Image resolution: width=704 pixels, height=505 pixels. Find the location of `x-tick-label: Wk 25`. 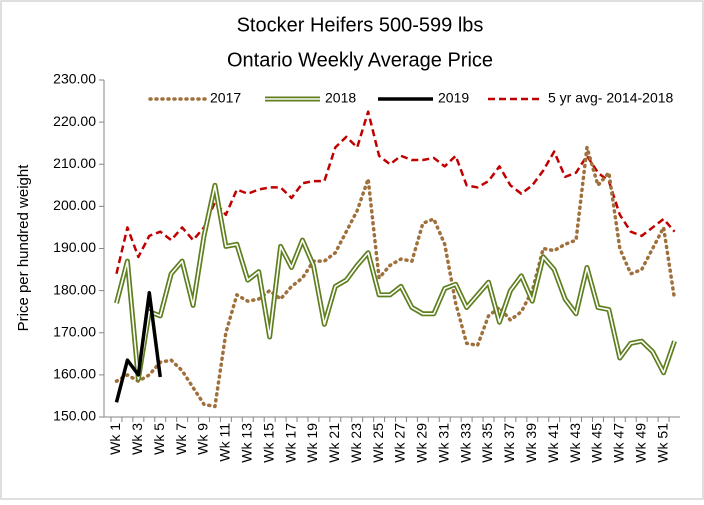

x-tick-label: Wk 25 is located at coordinates (378, 443).